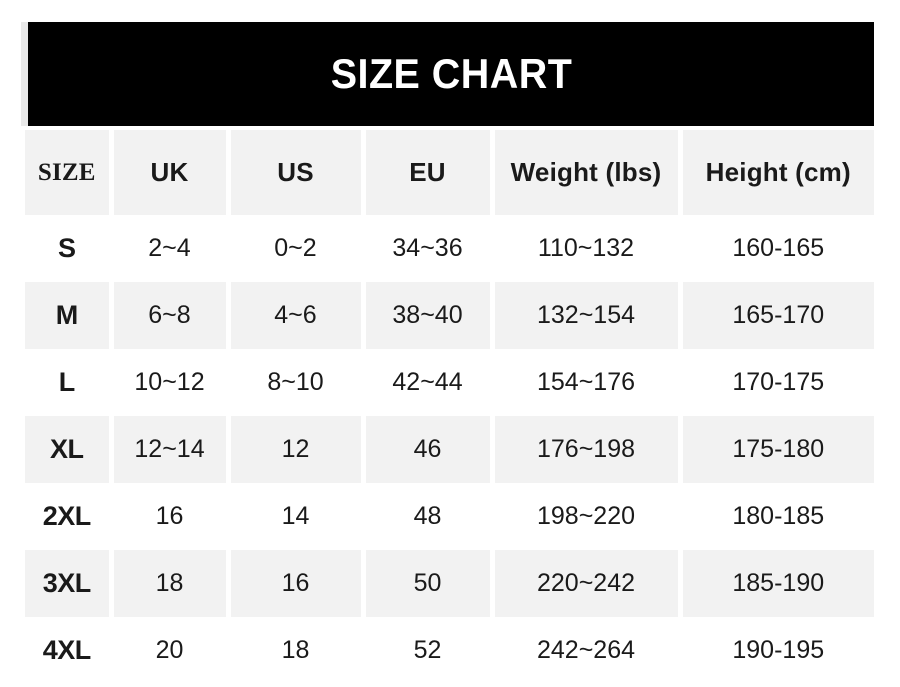 The image size is (900, 687). What do you see at coordinates (69, 449) in the screenshot?
I see `cell-size: XL` at bounding box center [69, 449].